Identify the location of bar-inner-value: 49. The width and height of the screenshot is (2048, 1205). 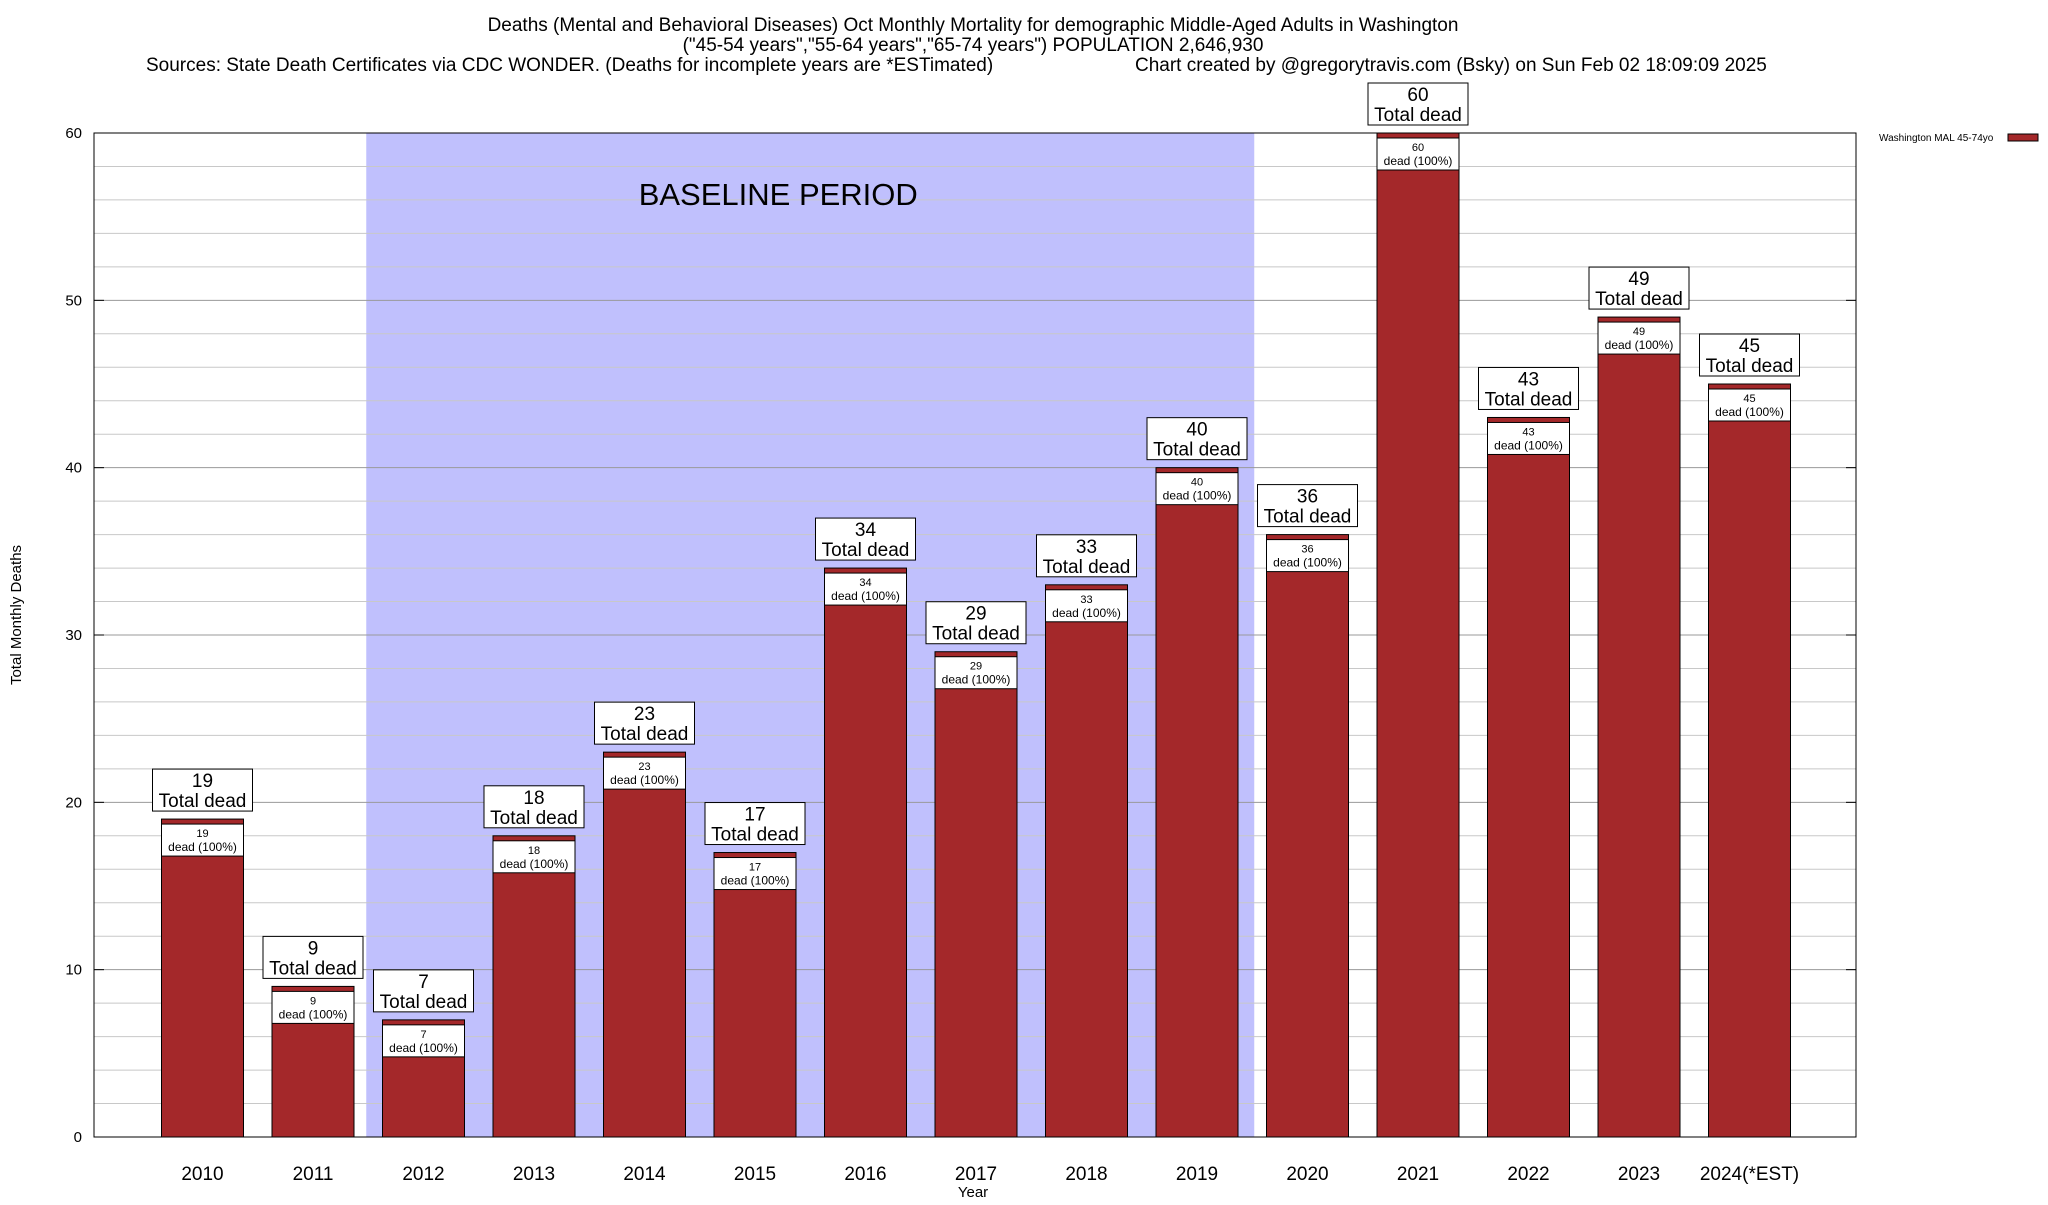
(1639, 332).